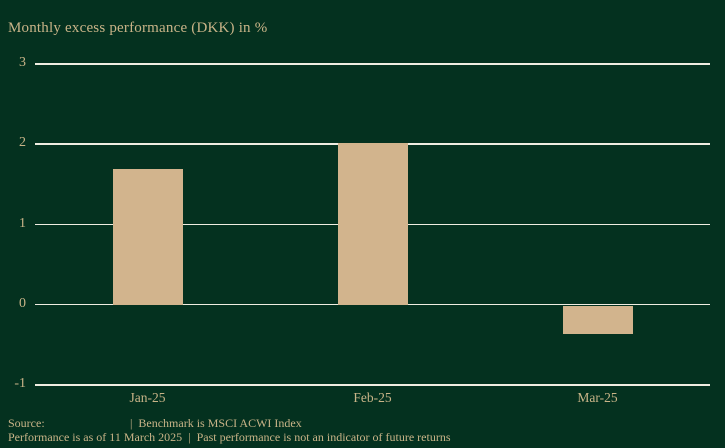 Image resolution: width=725 pixels, height=448 pixels. I want to click on y-axis-tick-label: 3, so click(22, 62).